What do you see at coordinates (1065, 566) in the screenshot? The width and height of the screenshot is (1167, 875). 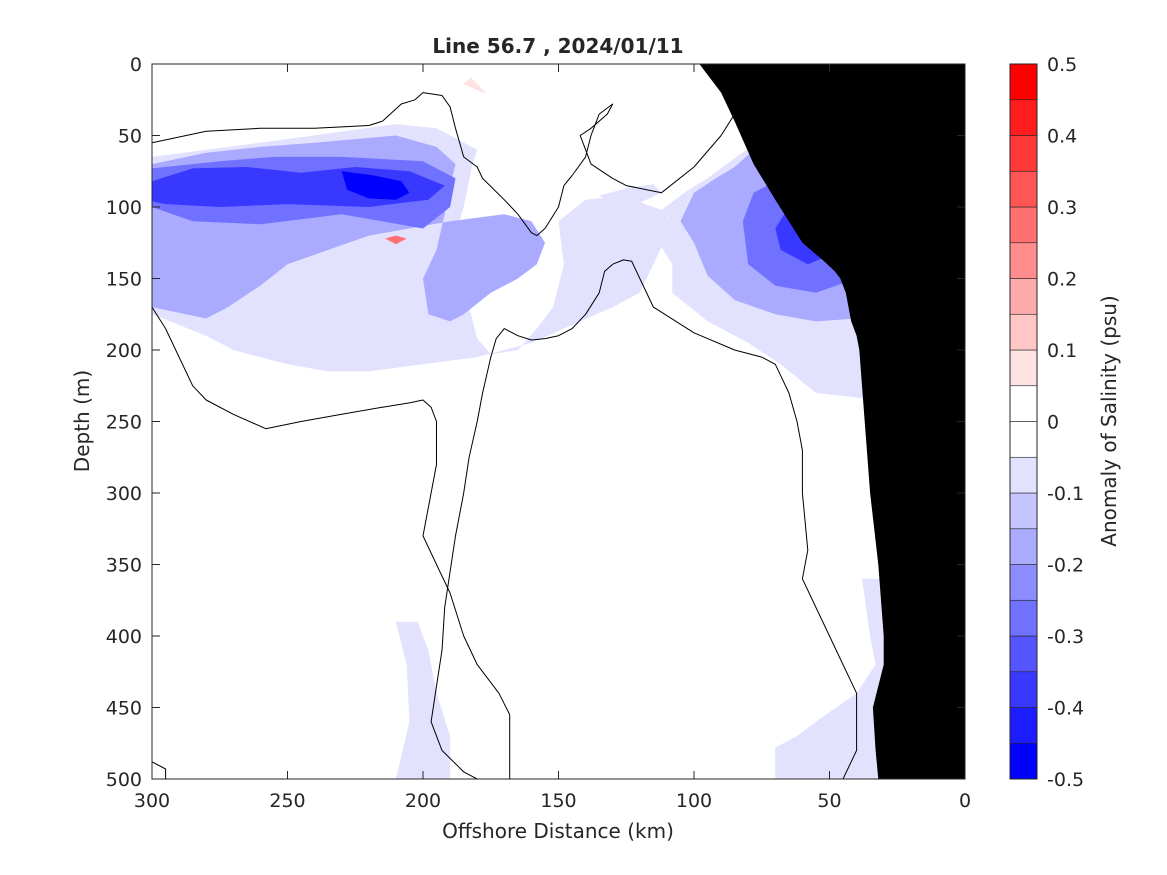 I see `colorbar-tick-label: -0.2` at bounding box center [1065, 566].